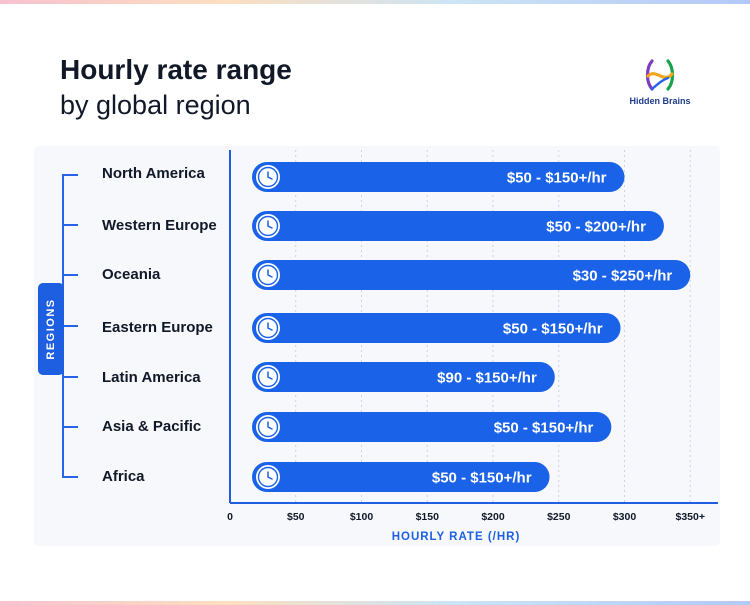 The width and height of the screenshot is (750, 605). I want to click on x-tick-label: $100, so click(362, 517).